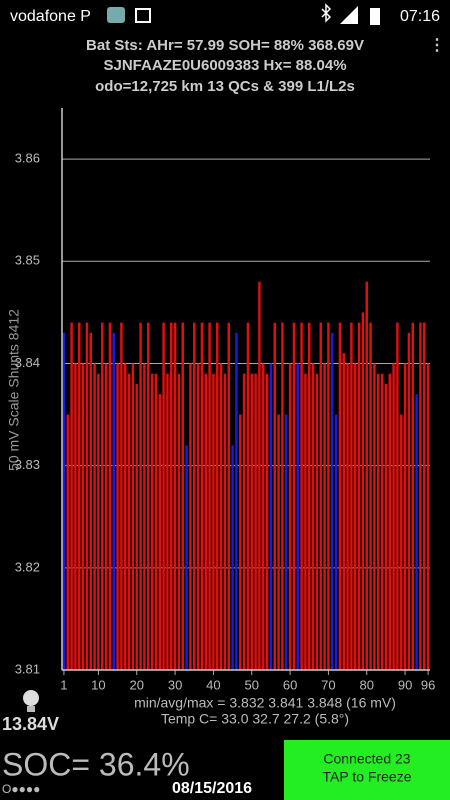  What do you see at coordinates (143, 15) in the screenshot?
I see `image-icon` at bounding box center [143, 15].